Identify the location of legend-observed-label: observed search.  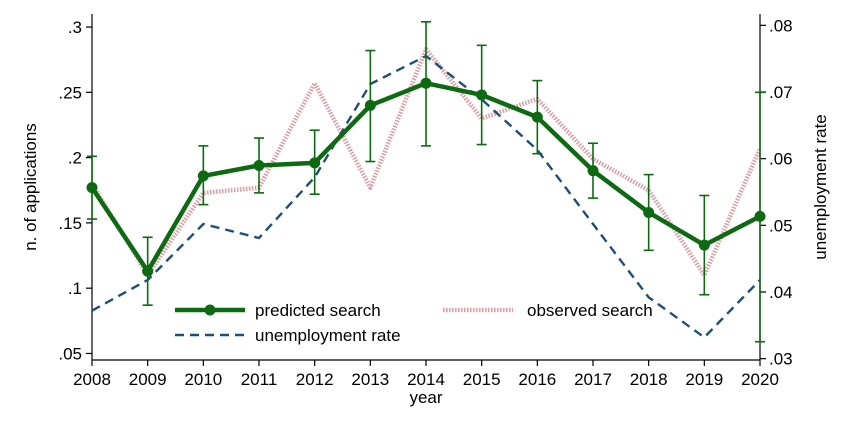
(590, 310).